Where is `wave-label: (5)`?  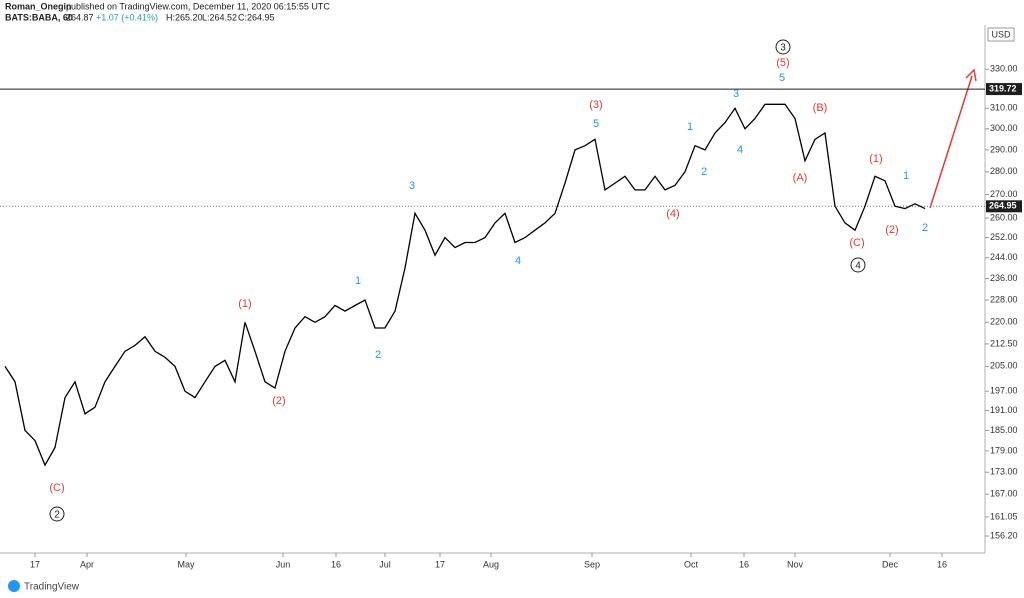
wave-label: (5) is located at coordinates (782, 63).